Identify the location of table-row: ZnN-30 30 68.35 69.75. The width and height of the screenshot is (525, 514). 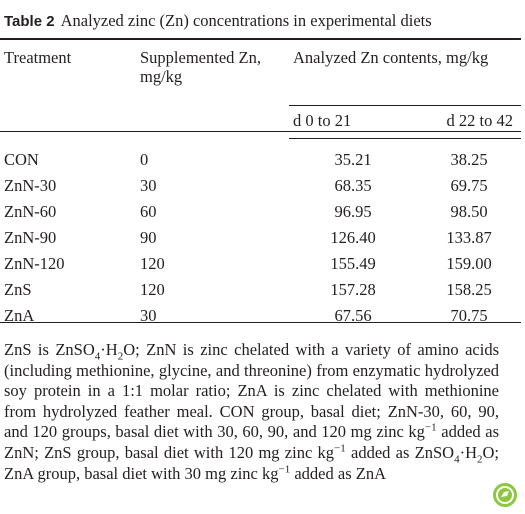
(260, 186).